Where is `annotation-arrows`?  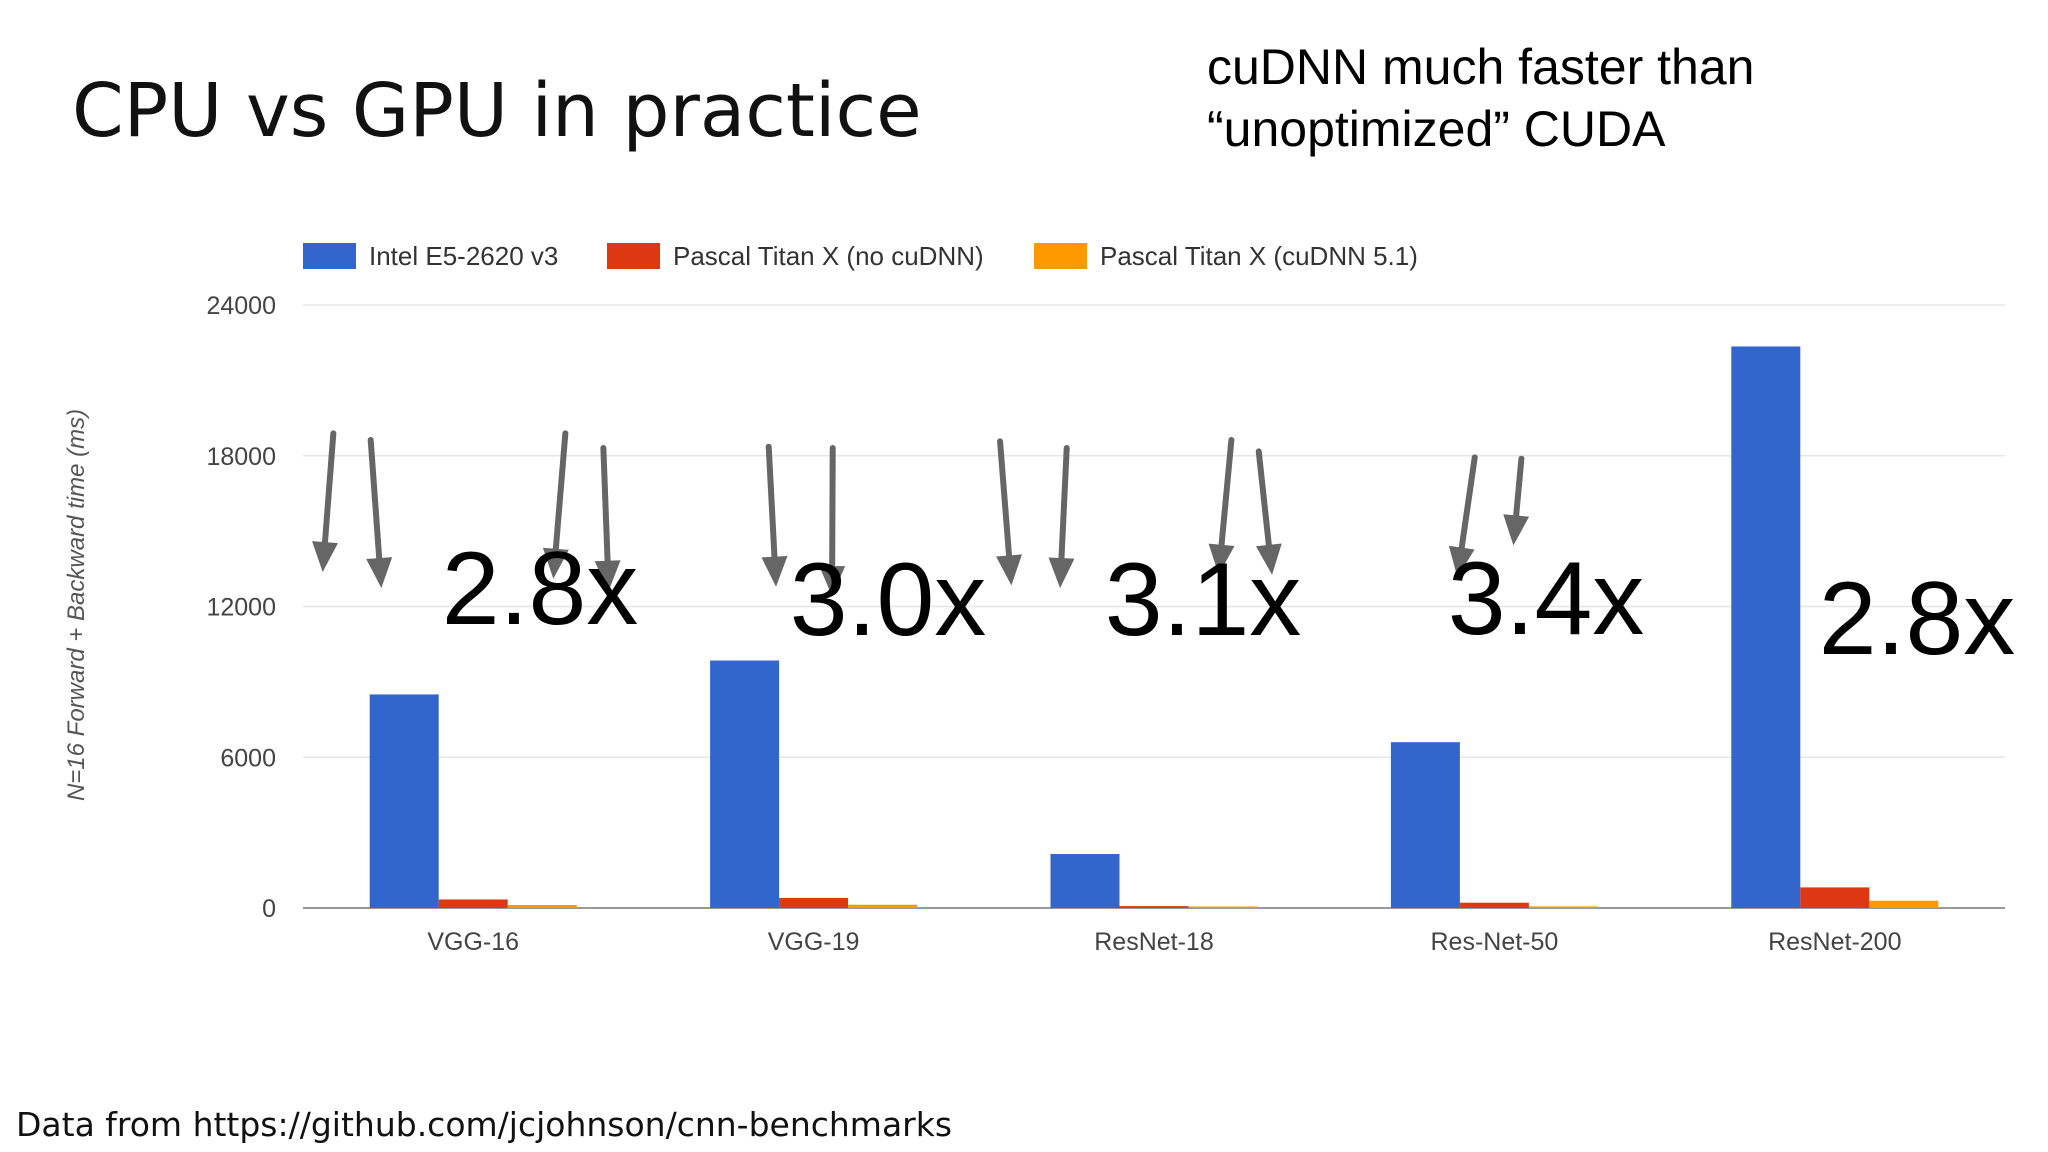 annotation-arrows is located at coordinates (921, 513).